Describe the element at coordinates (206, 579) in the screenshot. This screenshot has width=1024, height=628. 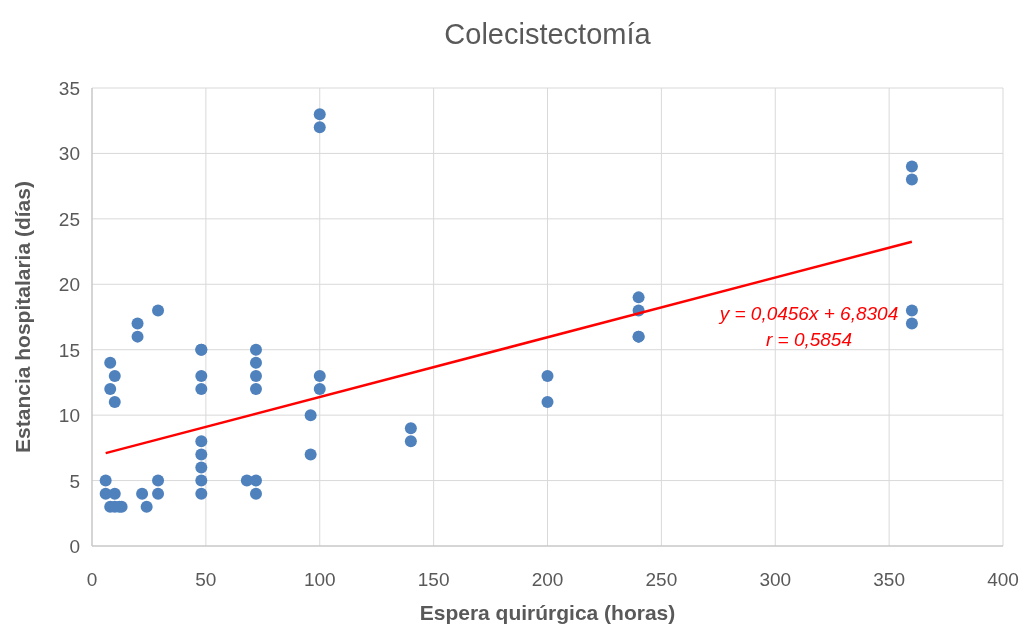
I see `x-tick-label: 50` at that location.